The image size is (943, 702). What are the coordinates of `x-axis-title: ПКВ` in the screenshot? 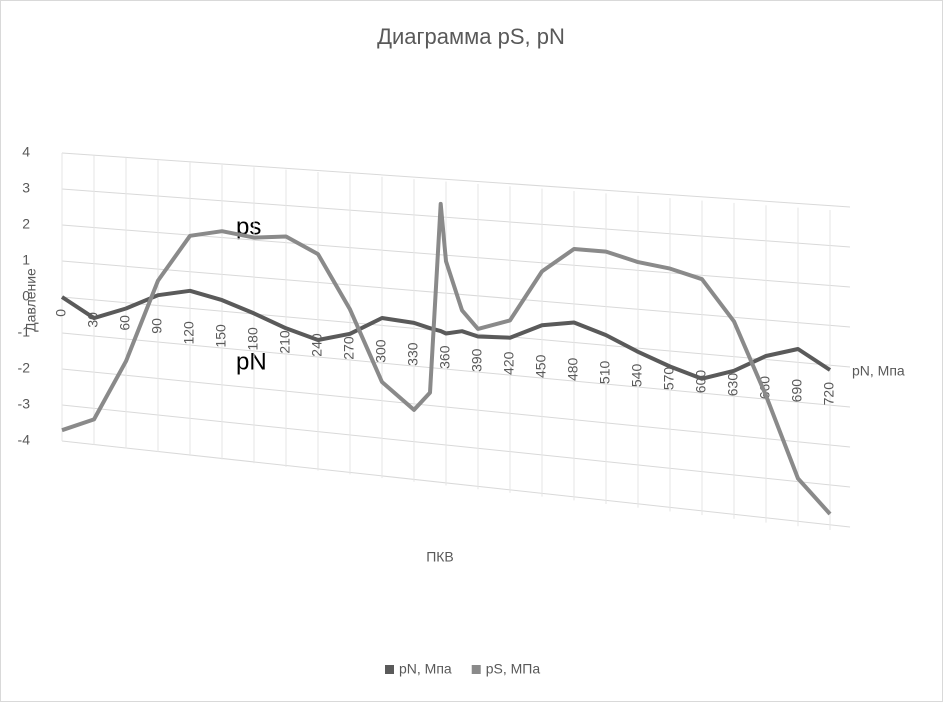 It's located at (440, 557).